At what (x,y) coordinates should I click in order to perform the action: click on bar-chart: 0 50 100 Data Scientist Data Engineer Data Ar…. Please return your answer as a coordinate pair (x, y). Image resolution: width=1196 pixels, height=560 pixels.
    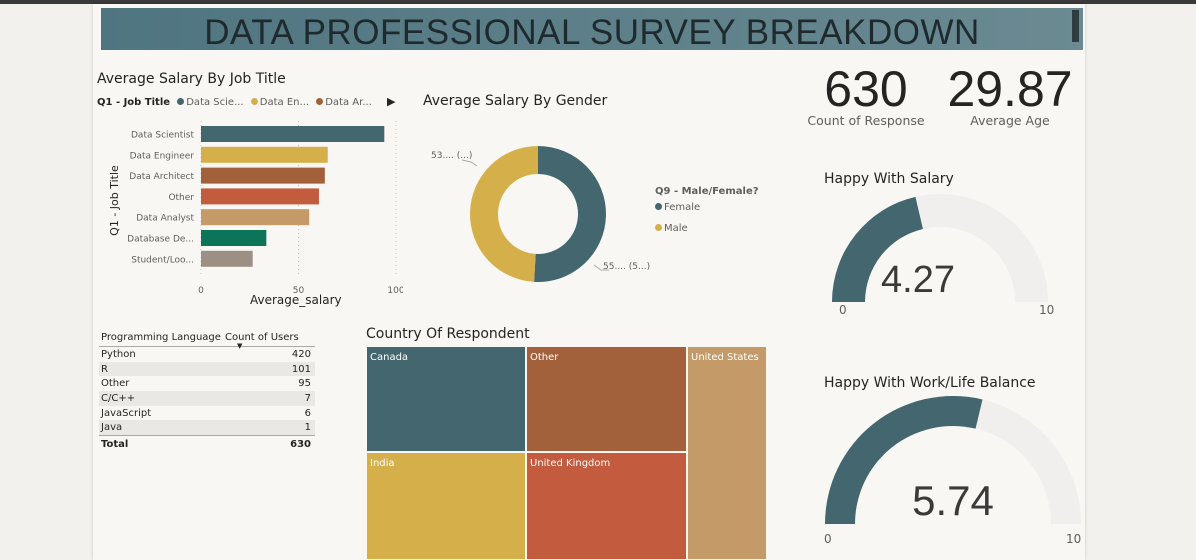
    Looking at the image, I should click on (265, 207).